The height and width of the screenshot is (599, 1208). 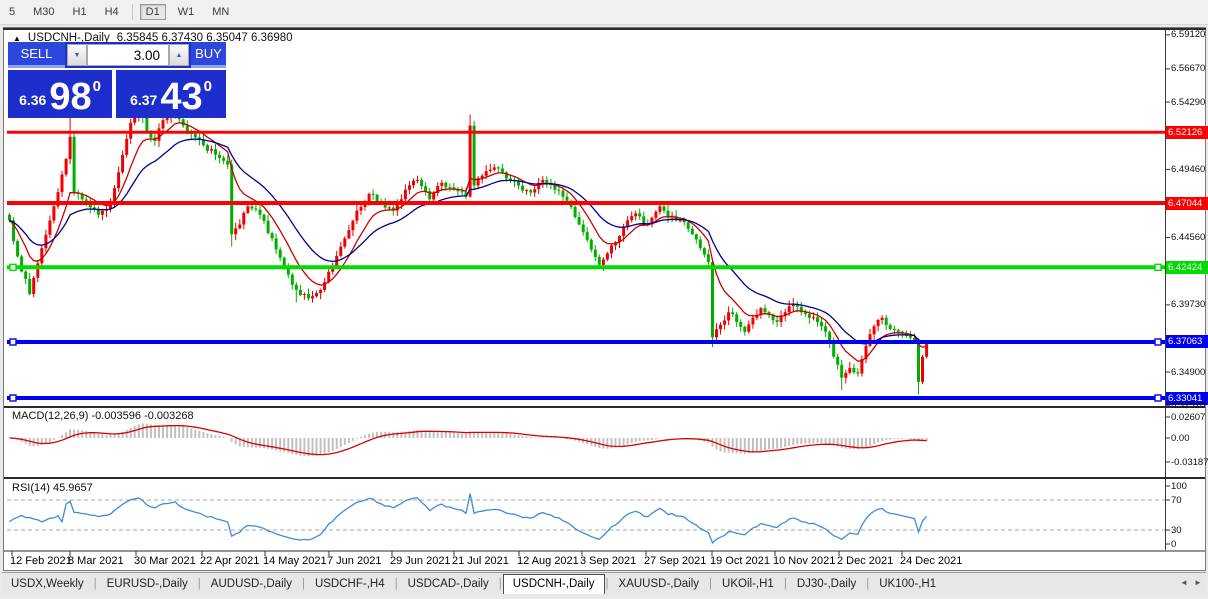 I want to click on rsi-axis-label: 70, so click(x=1176, y=500).